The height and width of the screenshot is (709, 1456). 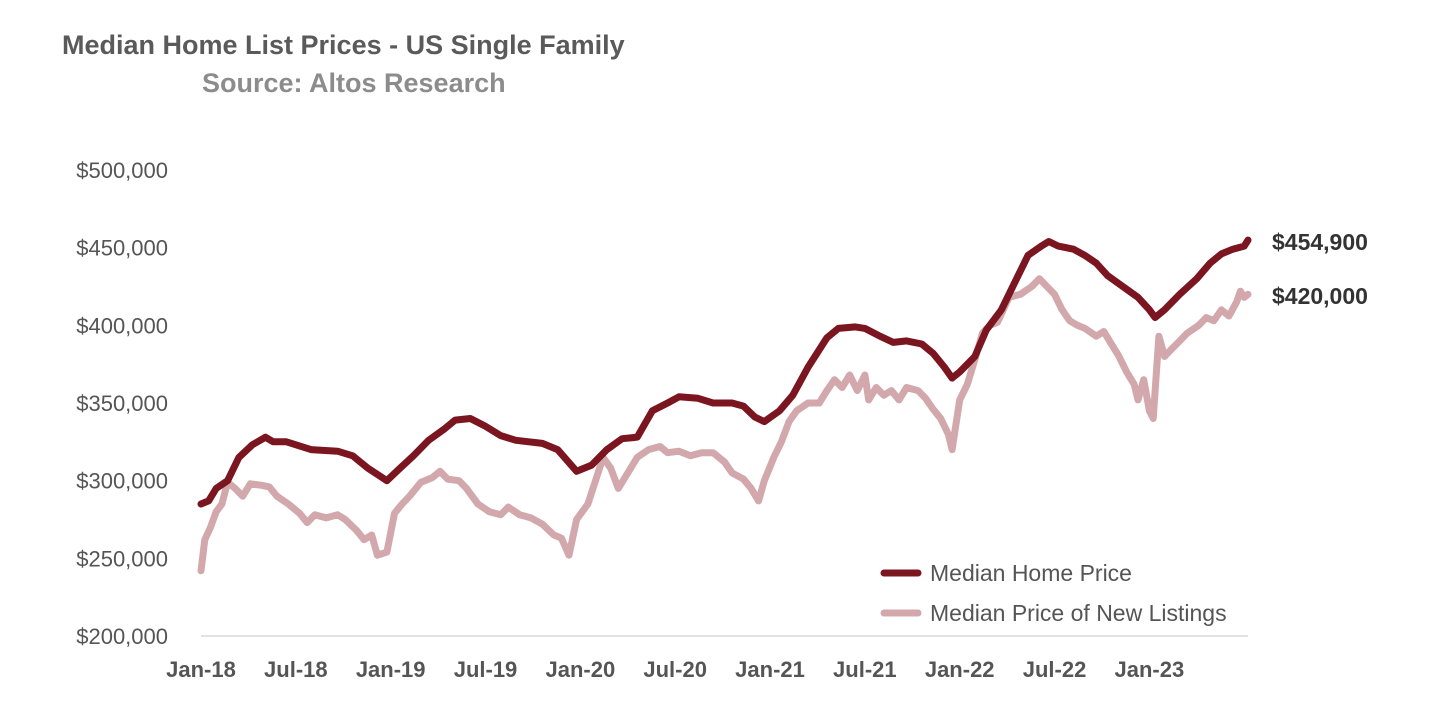 I want to click on y-tick-label: $450,000, so click(x=122, y=248).